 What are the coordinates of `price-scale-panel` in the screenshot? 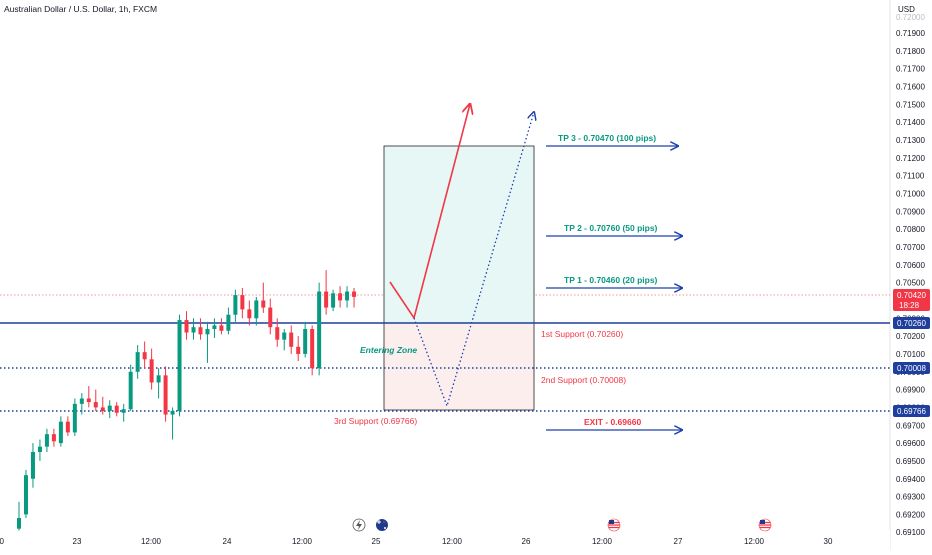 It's located at (911, 275).